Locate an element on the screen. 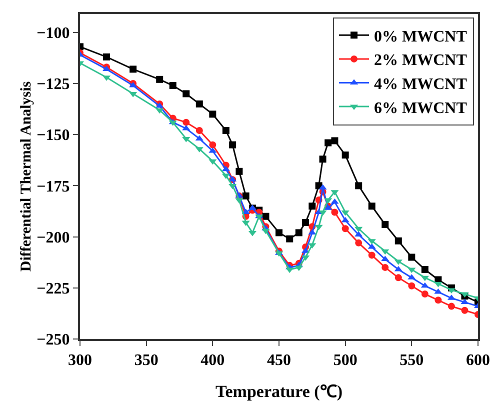 The image size is (494, 401). x-tick-label: 600 is located at coordinates (478, 361).